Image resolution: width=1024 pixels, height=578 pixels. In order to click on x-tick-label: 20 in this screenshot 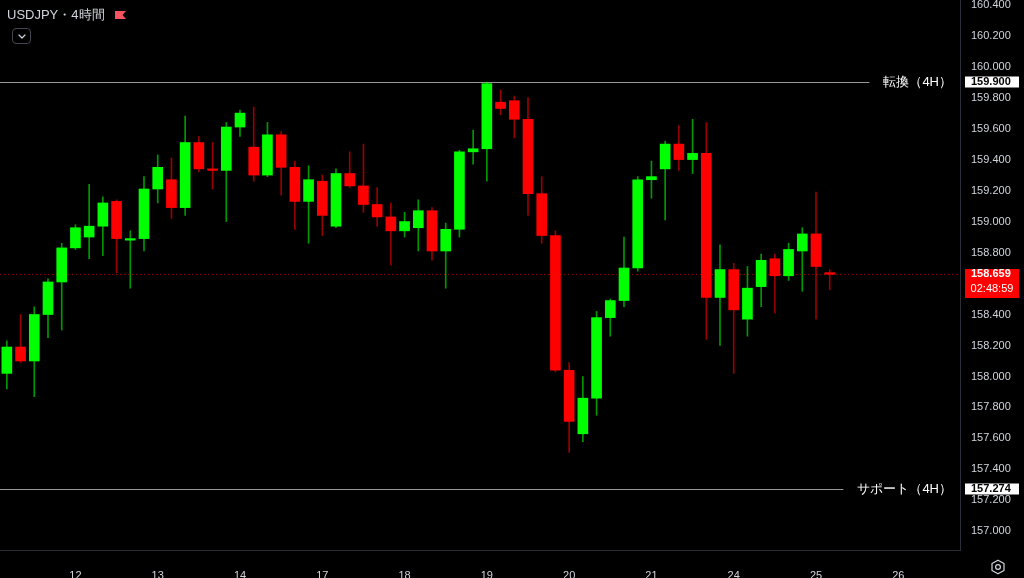, I will do `click(569, 573)`.